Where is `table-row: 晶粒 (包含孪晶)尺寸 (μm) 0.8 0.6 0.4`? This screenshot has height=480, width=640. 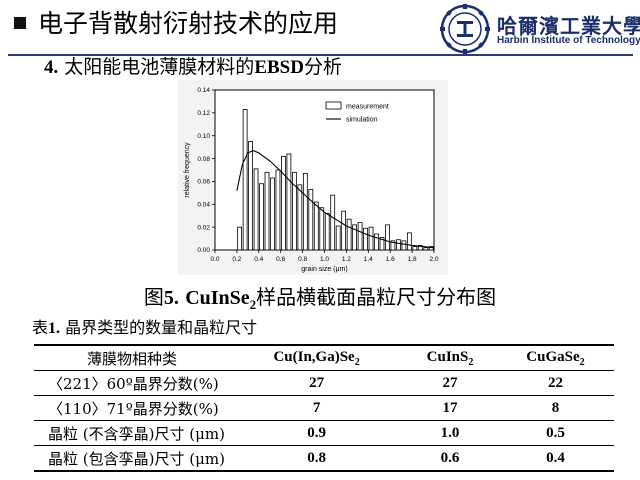 table-row: 晶粒 (包含孪晶)尺寸 (μm) 0.8 0.6 0.4 is located at coordinates (324, 458).